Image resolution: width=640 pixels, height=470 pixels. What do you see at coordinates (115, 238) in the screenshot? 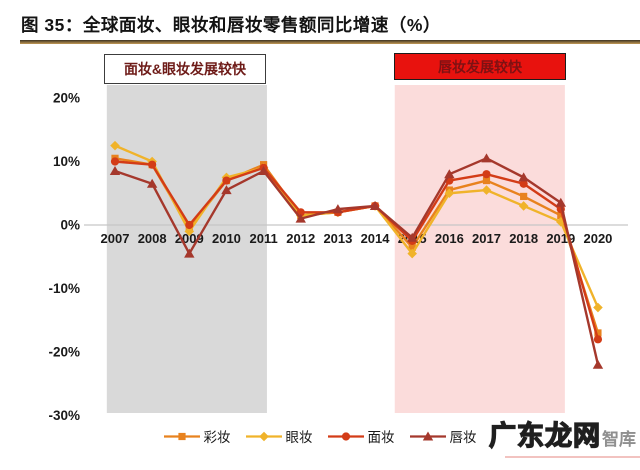
I see `x-tick-label: 2007` at bounding box center [115, 238].